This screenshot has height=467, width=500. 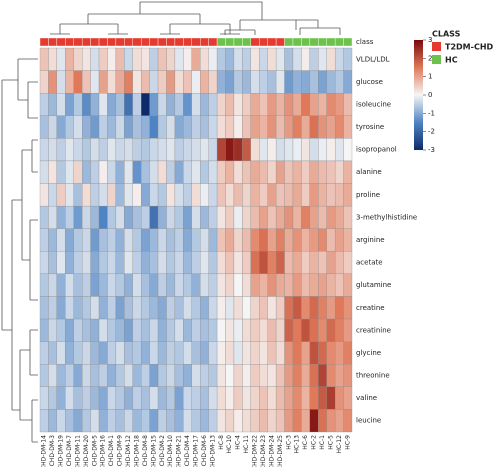 I want to click on row-label: glucose, so click(x=369, y=82).